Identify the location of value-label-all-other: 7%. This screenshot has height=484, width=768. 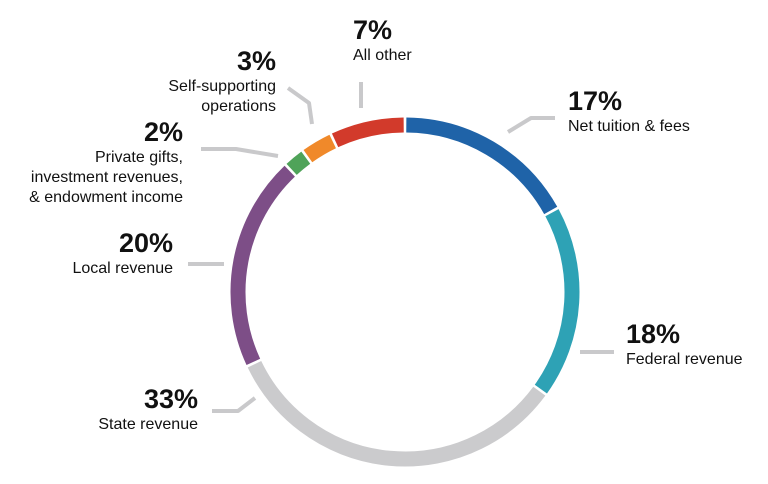
(372, 30).